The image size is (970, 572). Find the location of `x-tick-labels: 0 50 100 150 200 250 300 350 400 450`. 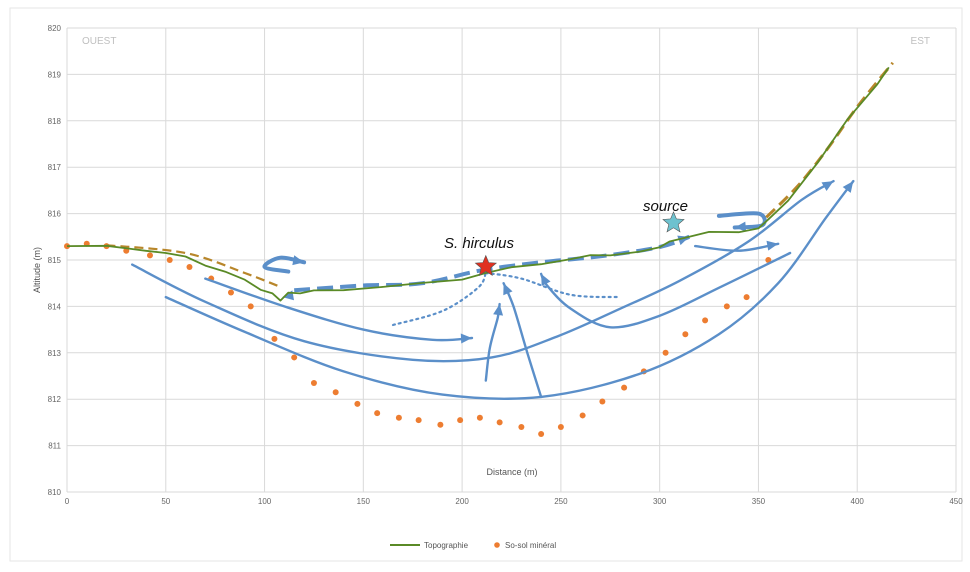

x-tick-labels: 0 50 100 150 200 250 300 350 400 450 is located at coordinates (514, 501).